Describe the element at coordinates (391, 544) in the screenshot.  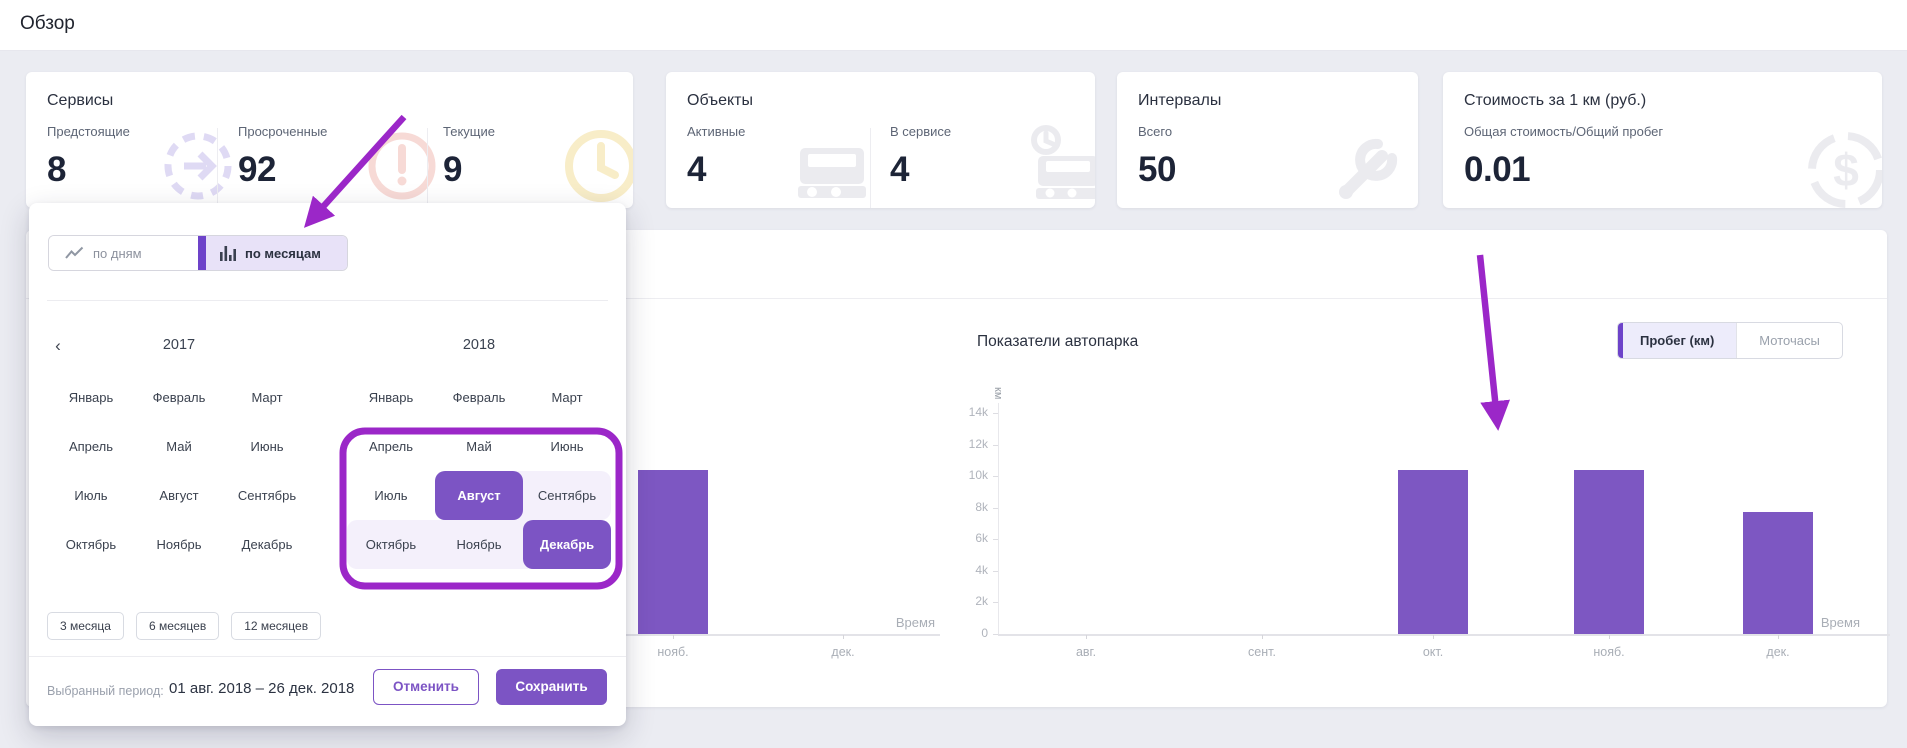
I see `month-cell-2018-Октябрь: Октябрь` at that location.